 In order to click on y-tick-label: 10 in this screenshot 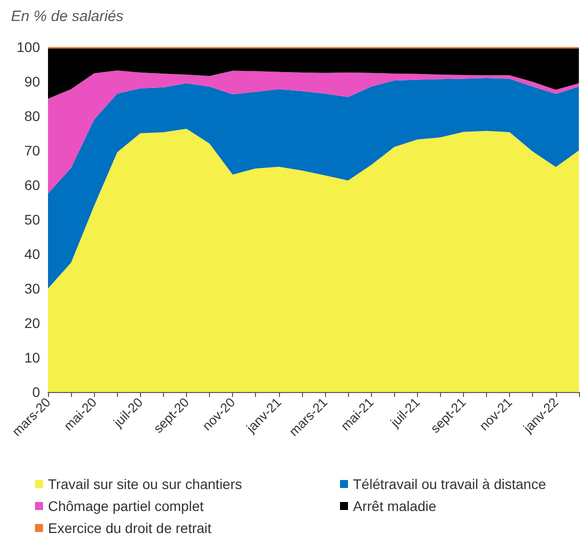, I will do `click(32, 358)`.